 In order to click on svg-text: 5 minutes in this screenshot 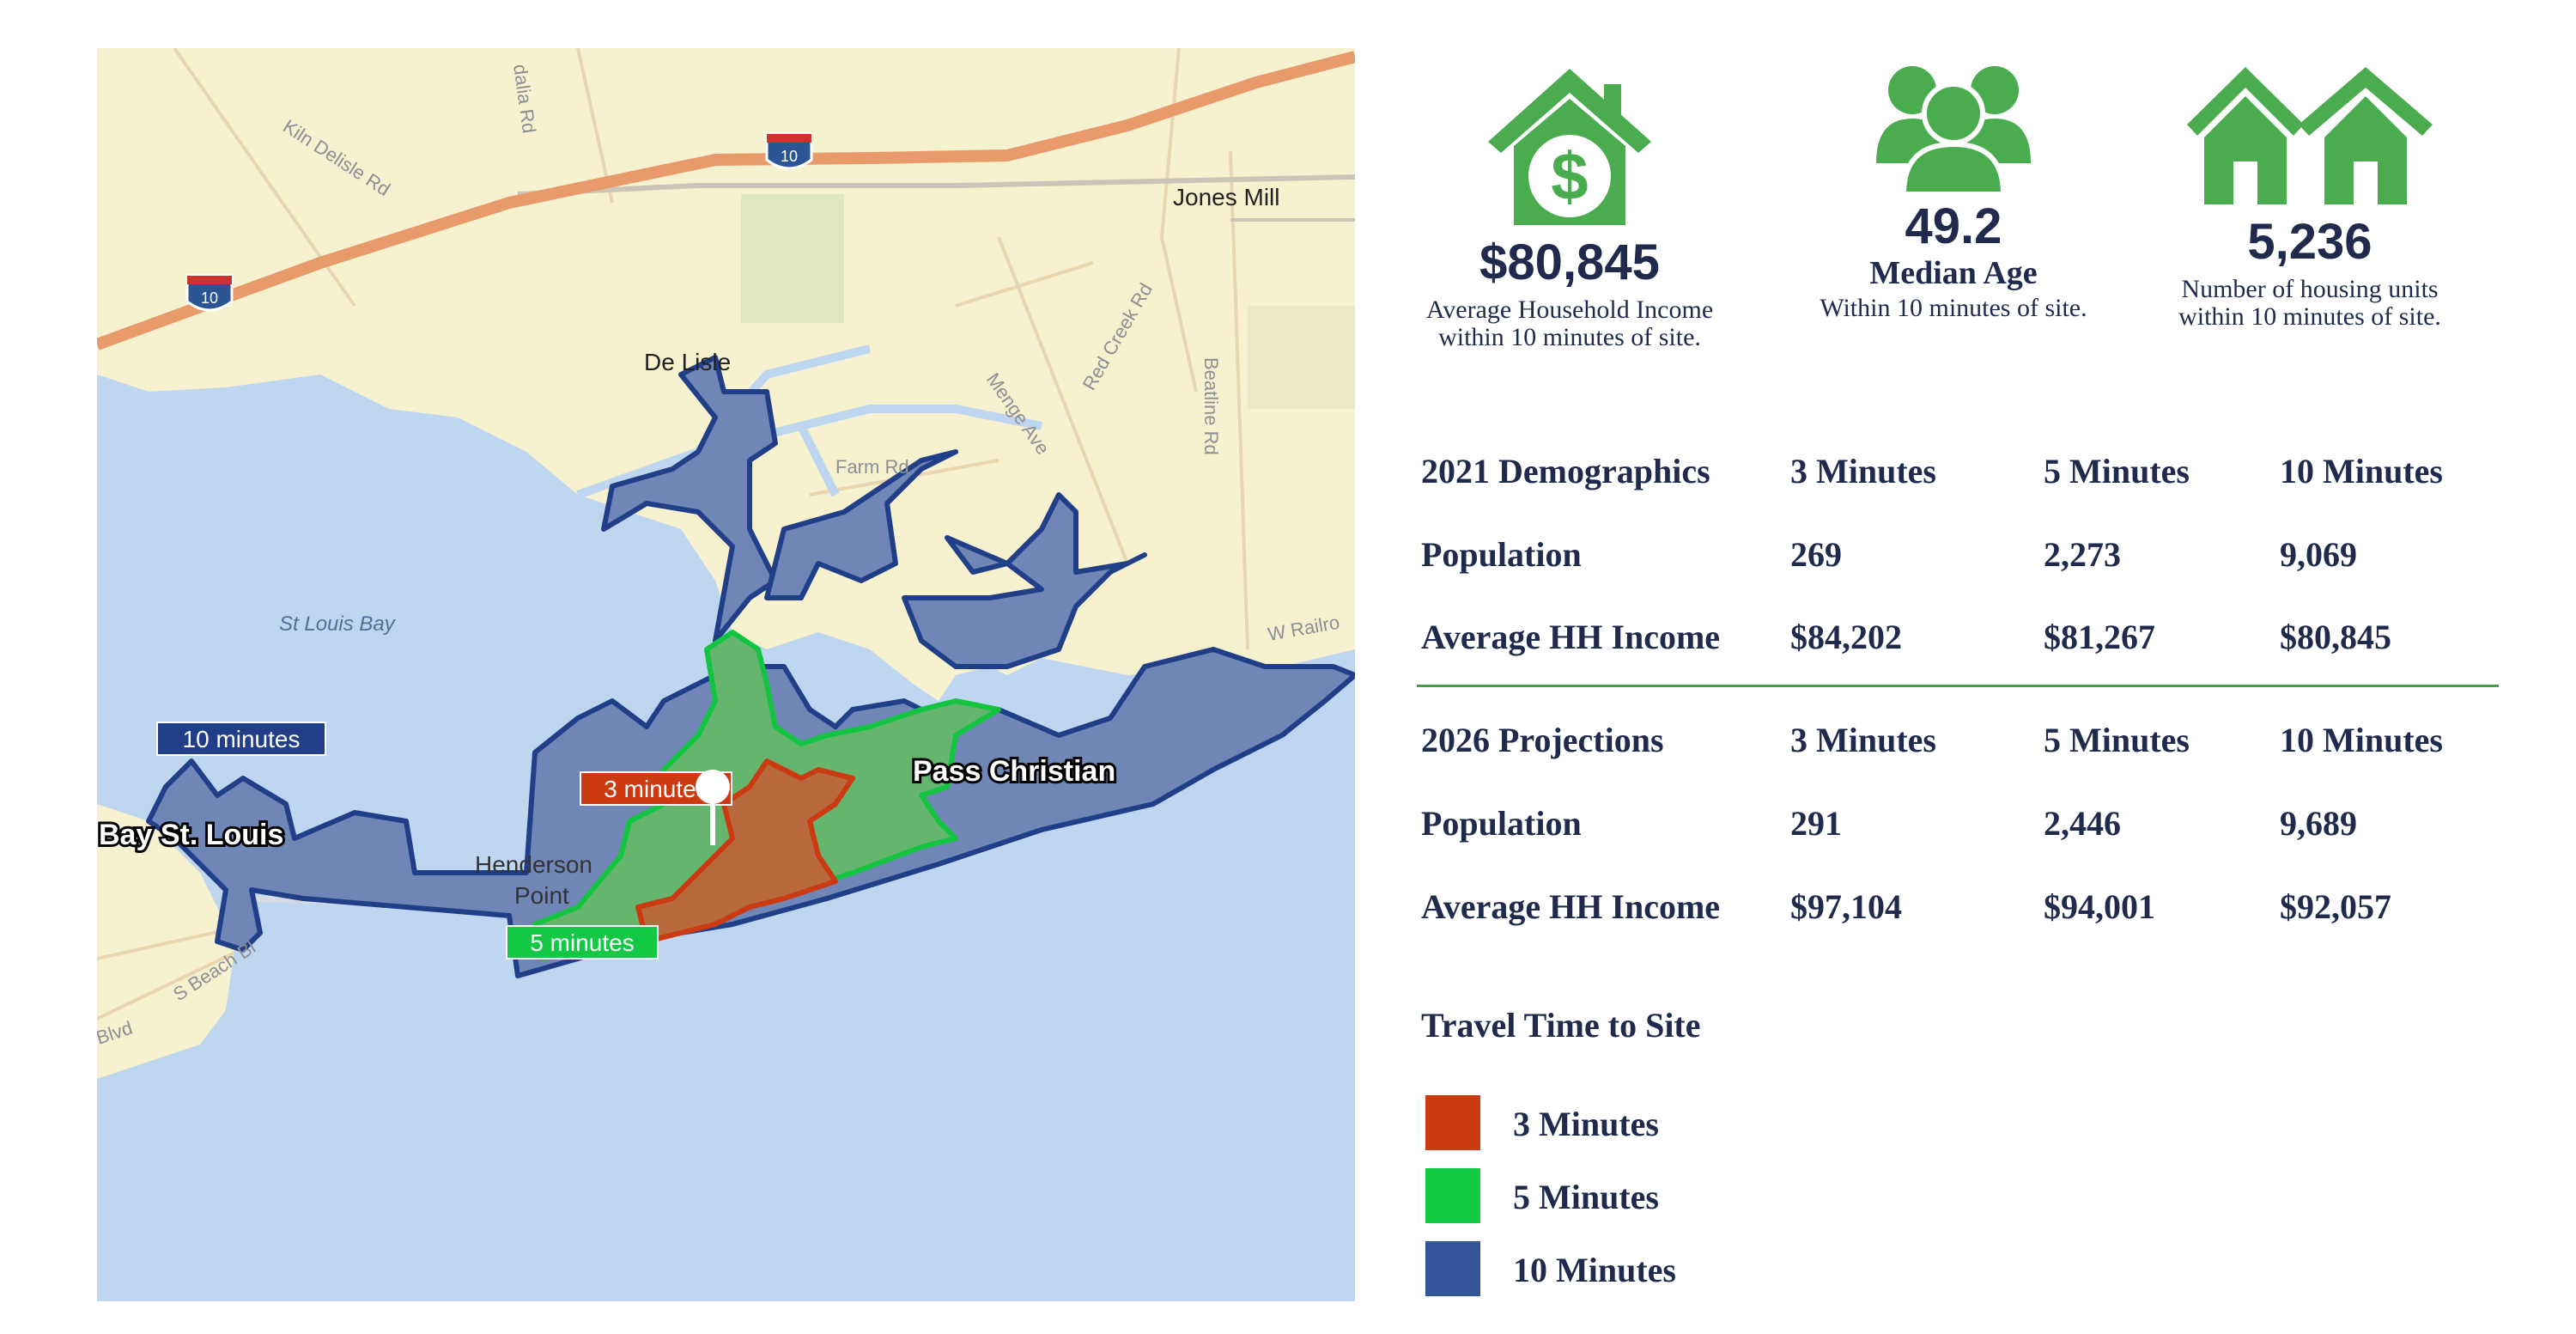, I will do `click(582, 942)`.